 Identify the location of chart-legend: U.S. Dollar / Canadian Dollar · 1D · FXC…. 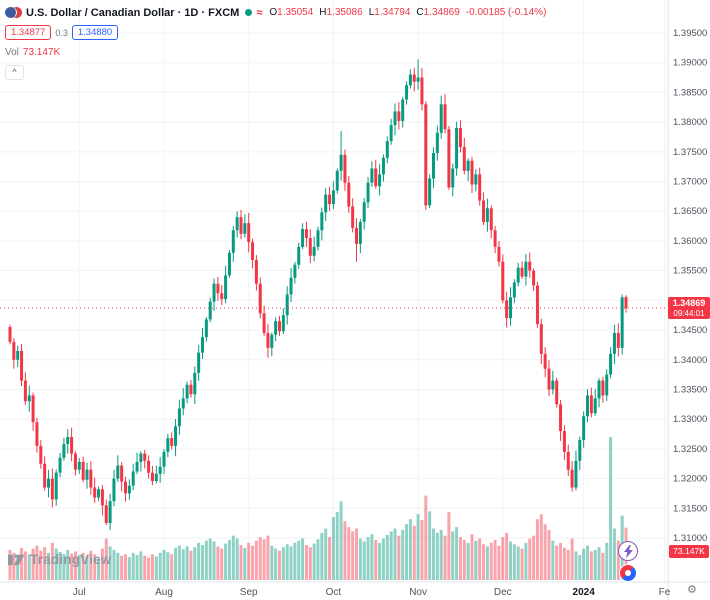
(275, 42).